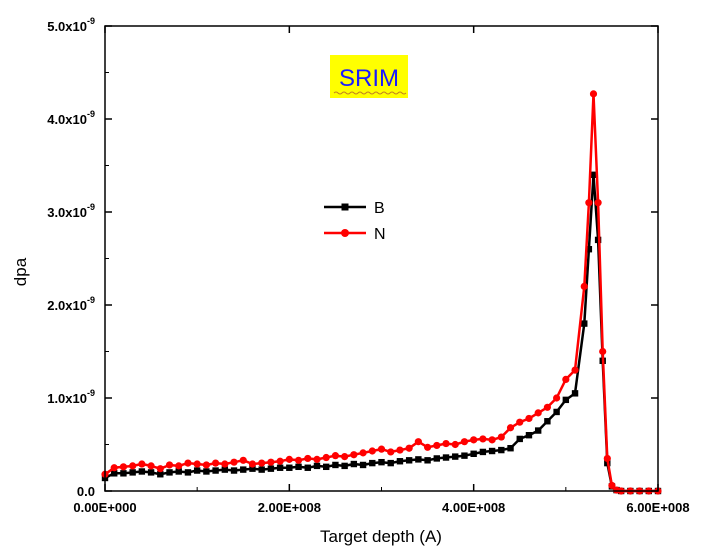 The height and width of the screenshot is (556, 718). Describe the element at coordinates (67, 26) in the screenshot. I see `y-tick-label-mantissa: 5.0x10` at that location.